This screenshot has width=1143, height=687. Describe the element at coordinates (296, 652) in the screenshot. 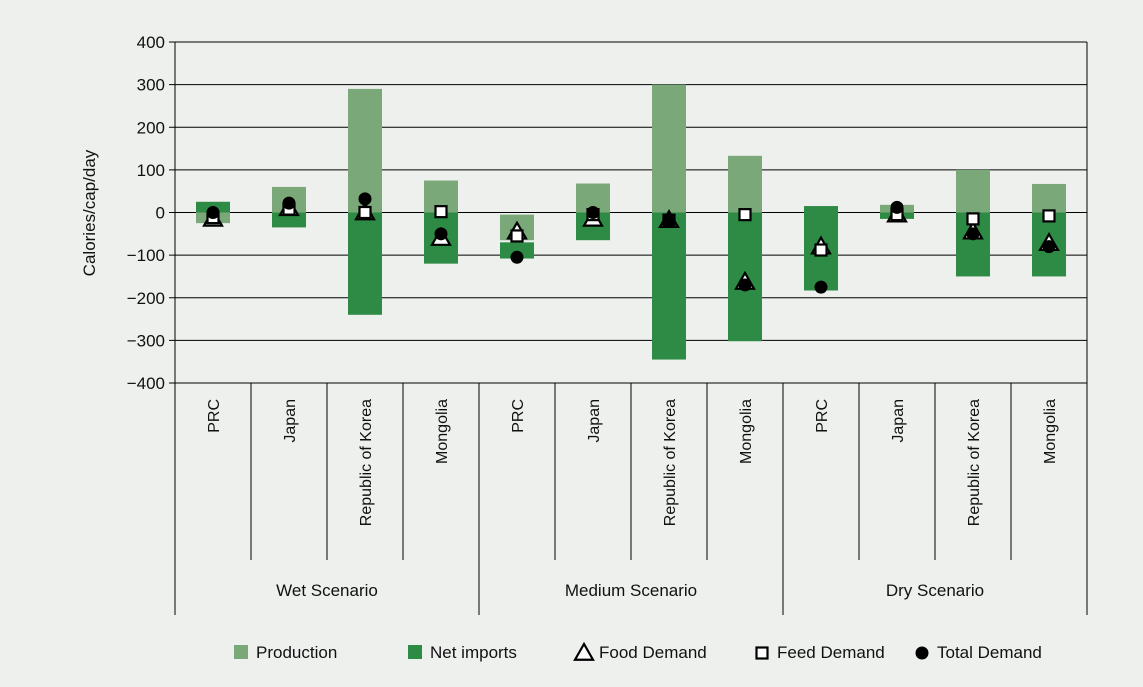

I see `legend-label-production: Production` at that location.